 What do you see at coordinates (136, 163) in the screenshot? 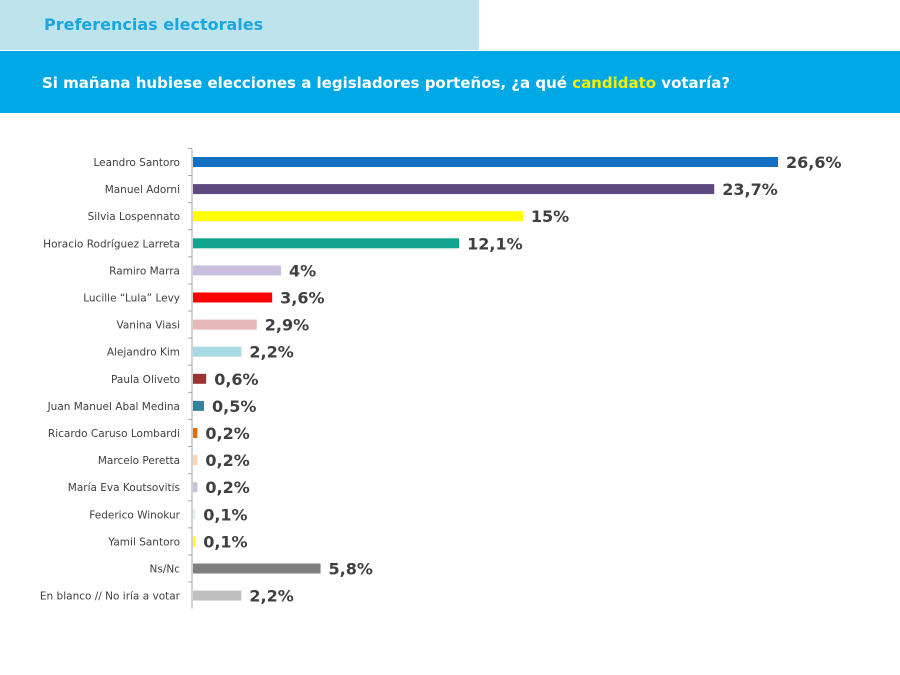
I see `category-label: Leandro Santoro` at bounding box center [136, 163].